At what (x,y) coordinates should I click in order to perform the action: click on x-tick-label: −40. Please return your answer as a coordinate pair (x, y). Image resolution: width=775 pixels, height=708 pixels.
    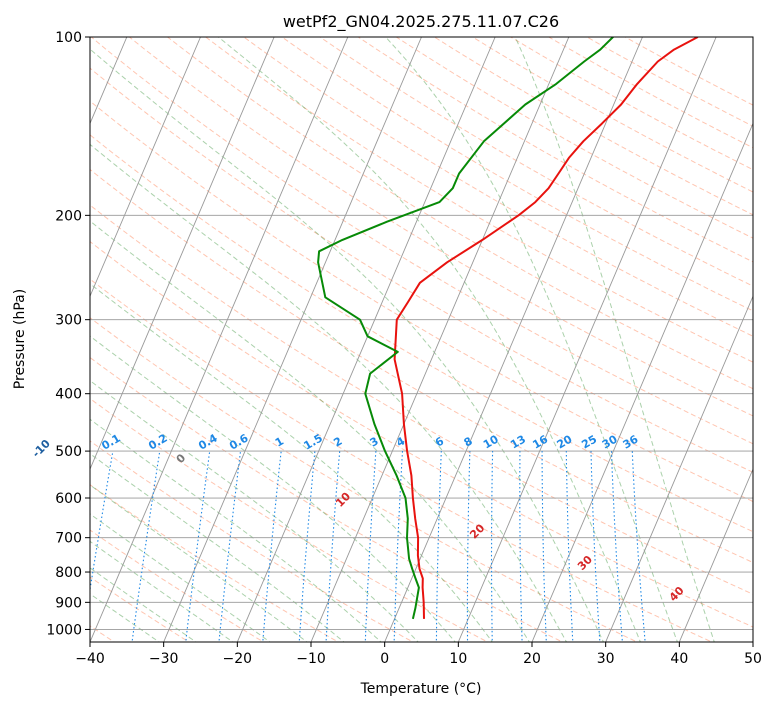
    Looking at the image, I should click on (90, 659).